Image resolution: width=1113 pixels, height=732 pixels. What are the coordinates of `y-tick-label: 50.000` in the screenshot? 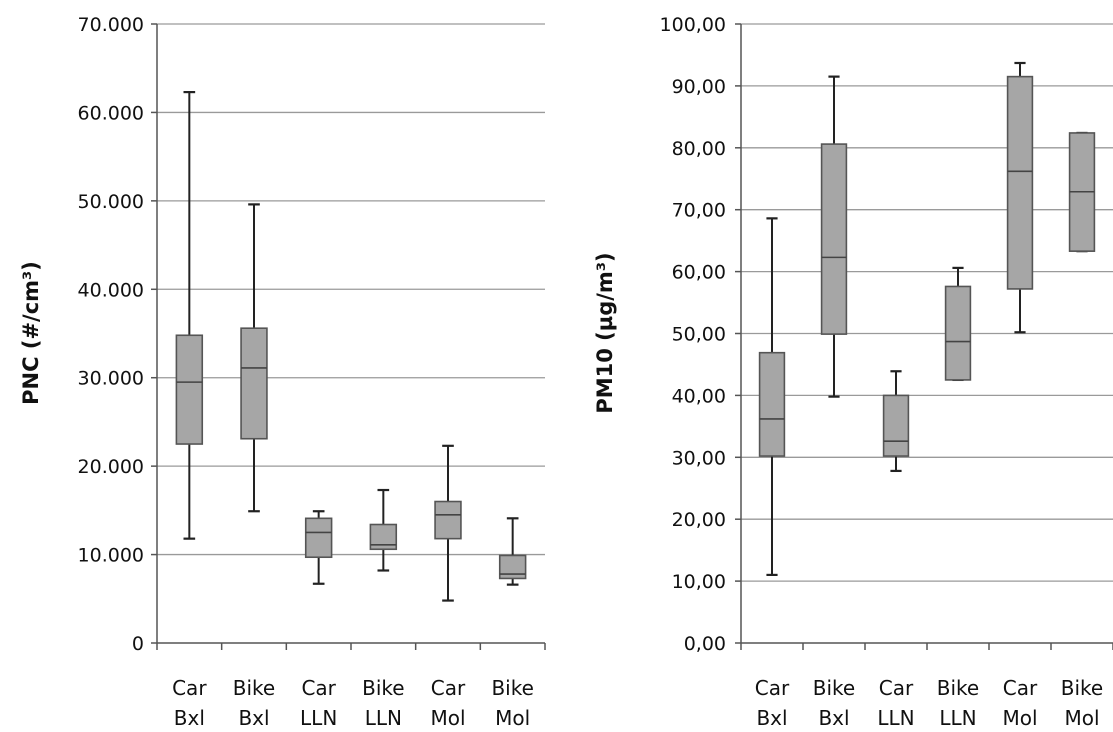 It's located at (111, 202).